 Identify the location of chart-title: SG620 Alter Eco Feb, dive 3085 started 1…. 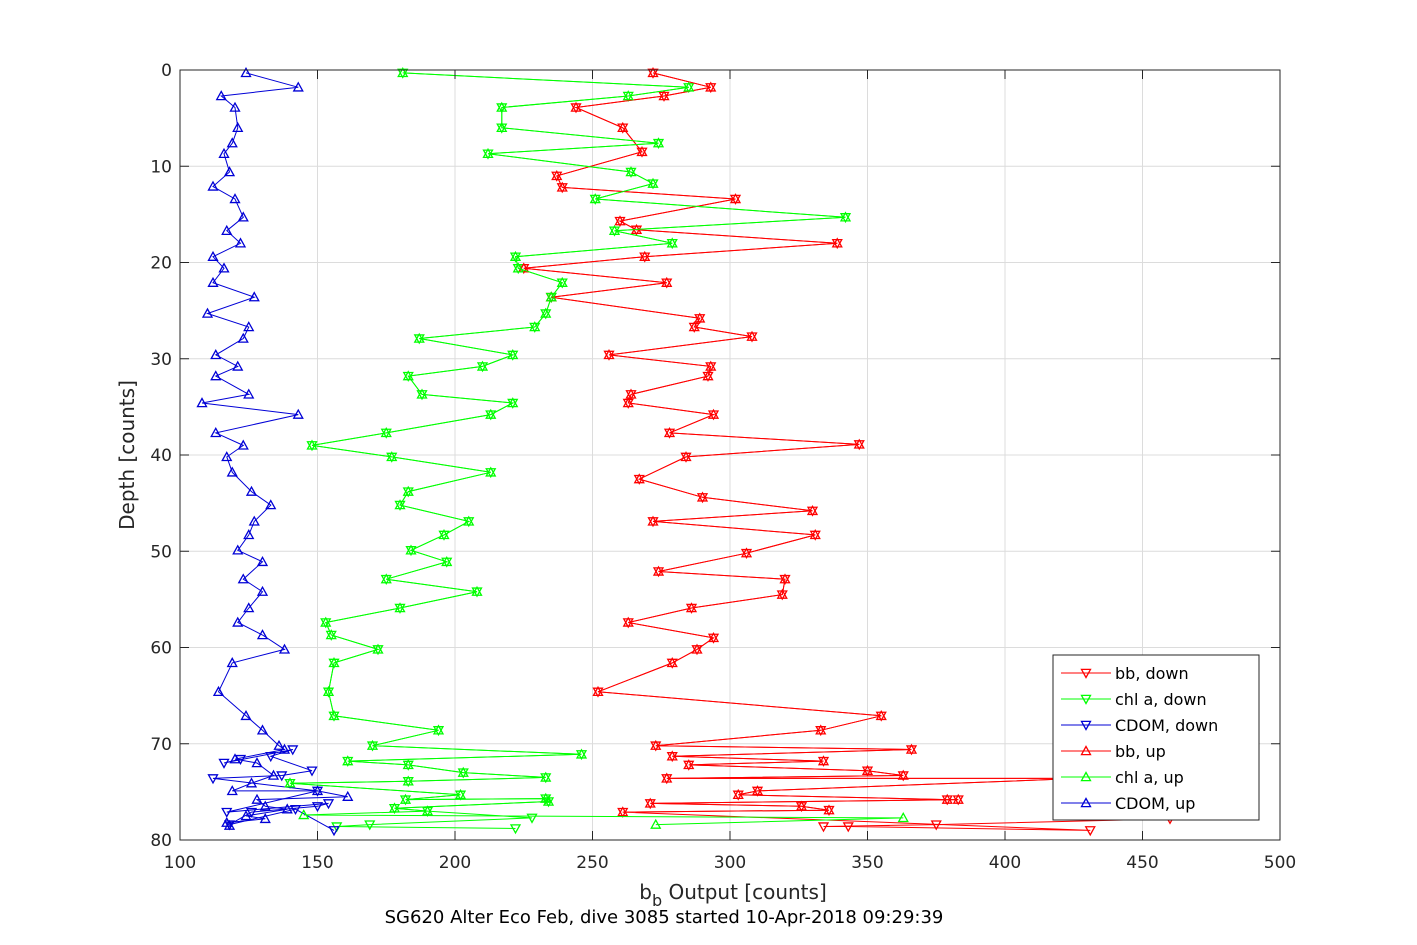
(664, 917).